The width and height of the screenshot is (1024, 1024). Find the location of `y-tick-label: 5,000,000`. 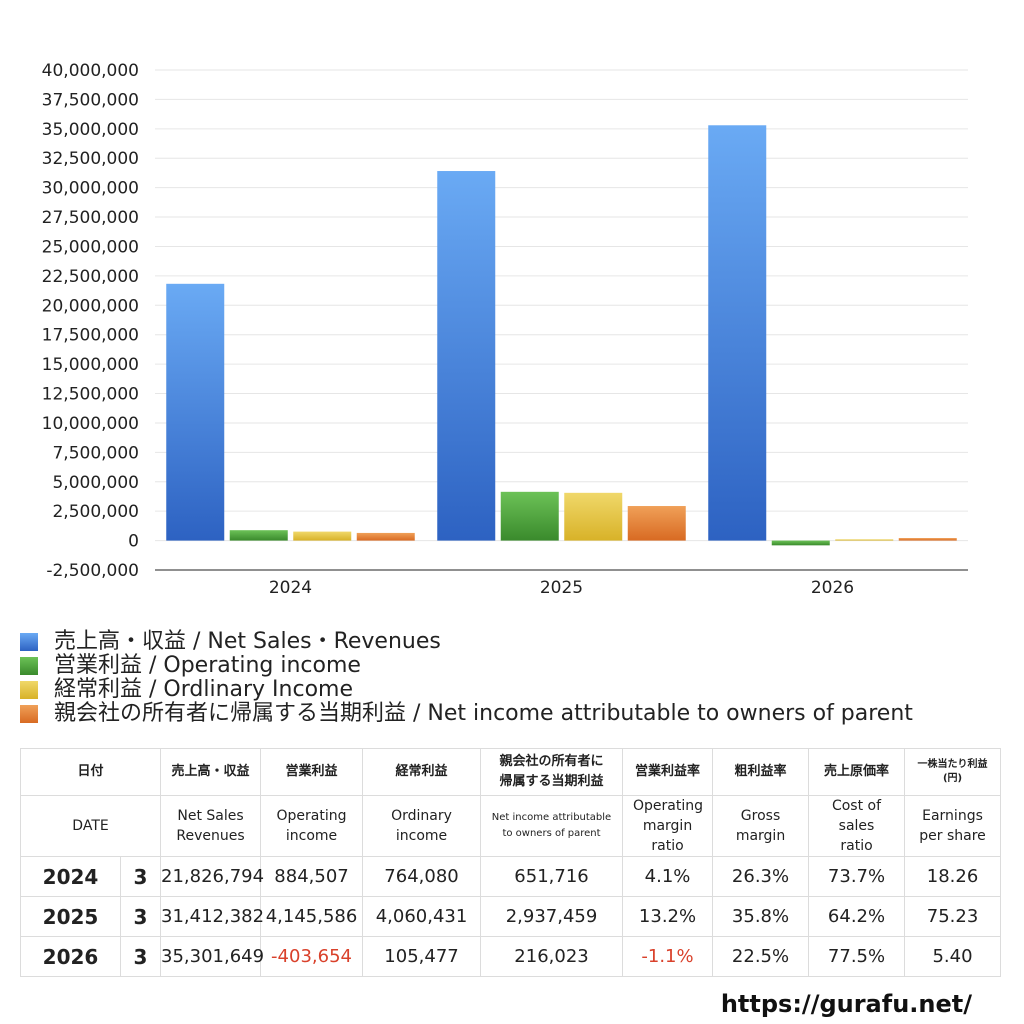

y-tick-label: 5,000,000 is located at coordinates (95, 483).